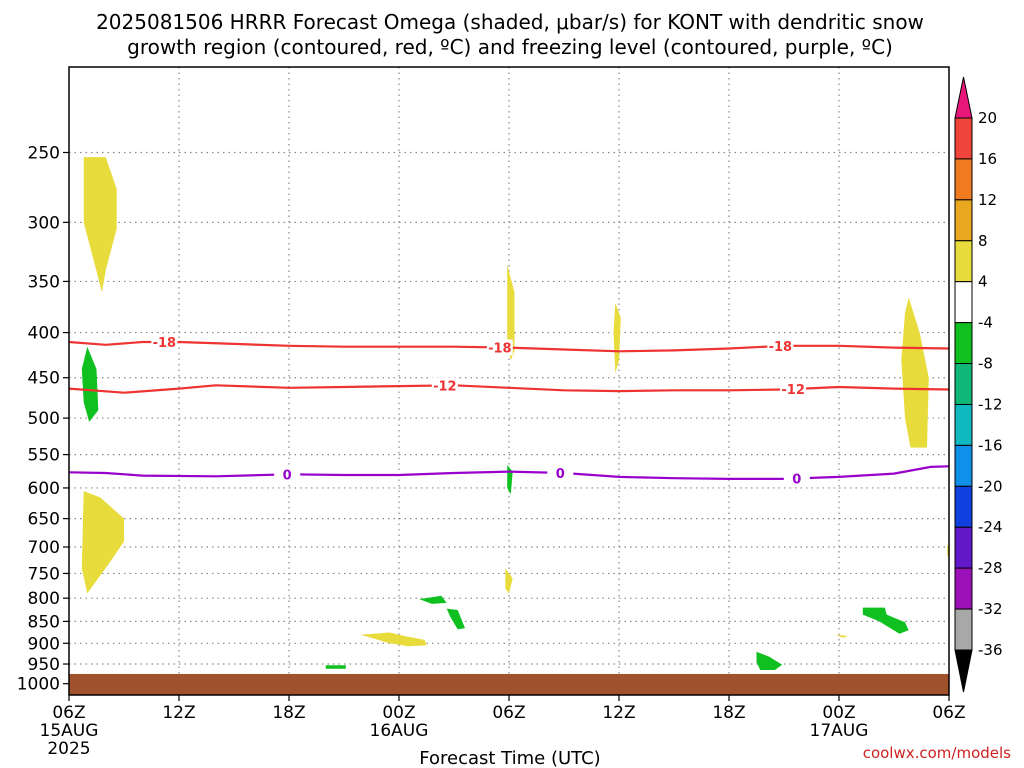  What do you see at coordinates (44, 665) in the screenshot?
I see `y-tick-label: 950` at bounding box center [44, 665].